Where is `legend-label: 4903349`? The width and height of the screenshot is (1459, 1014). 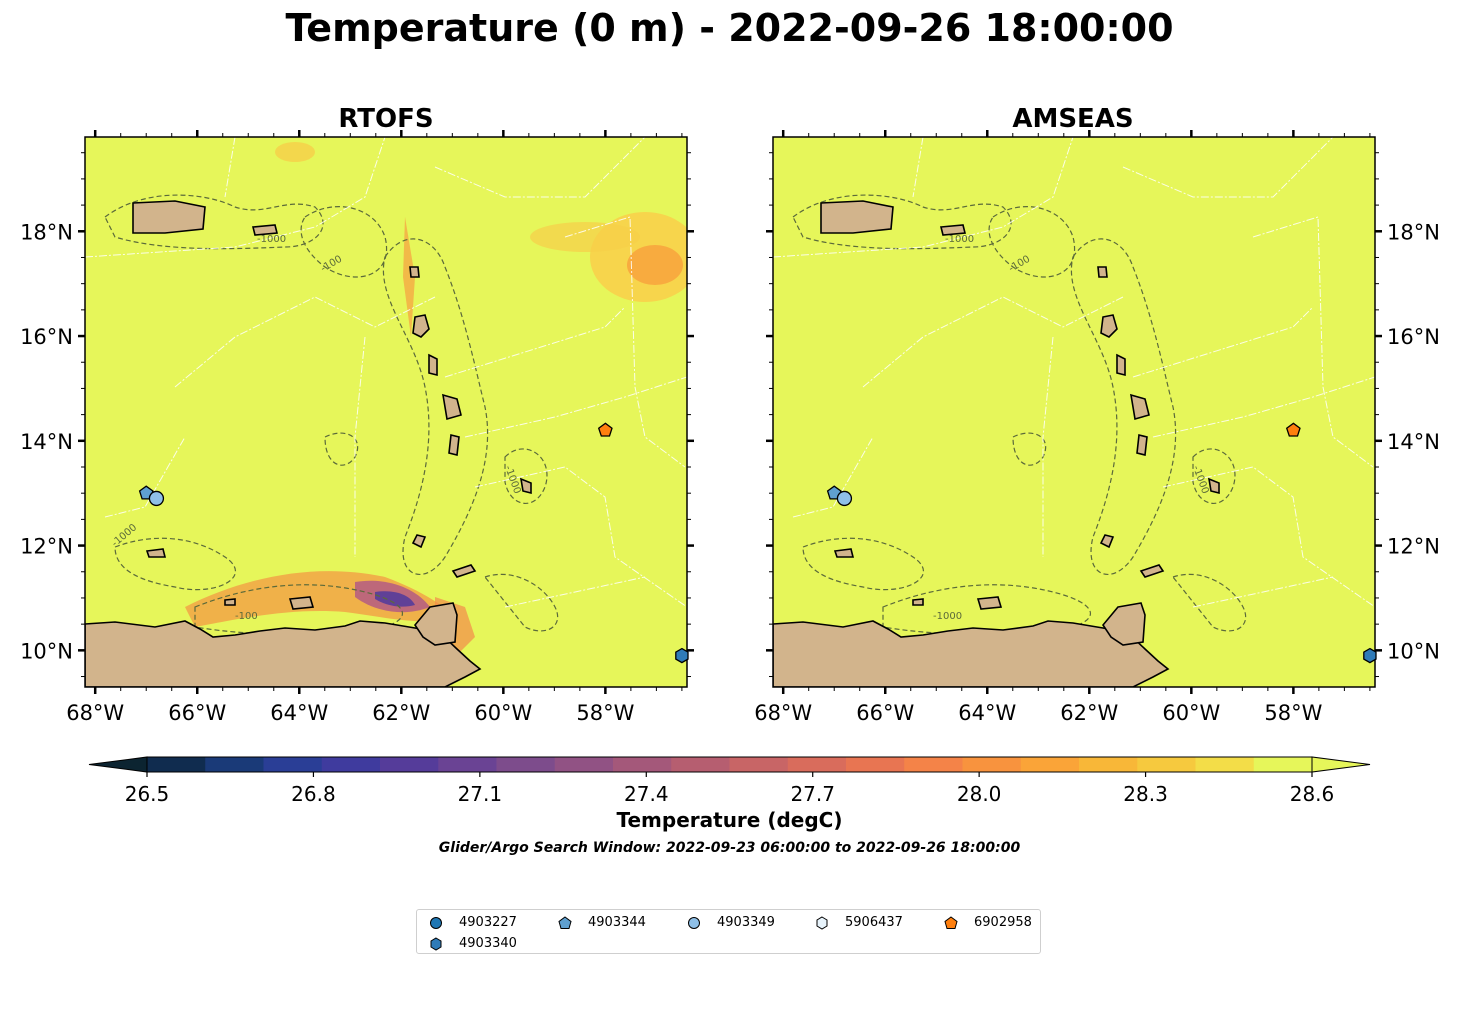
legend-label: 4903349 is located at coordinates (746, 922).